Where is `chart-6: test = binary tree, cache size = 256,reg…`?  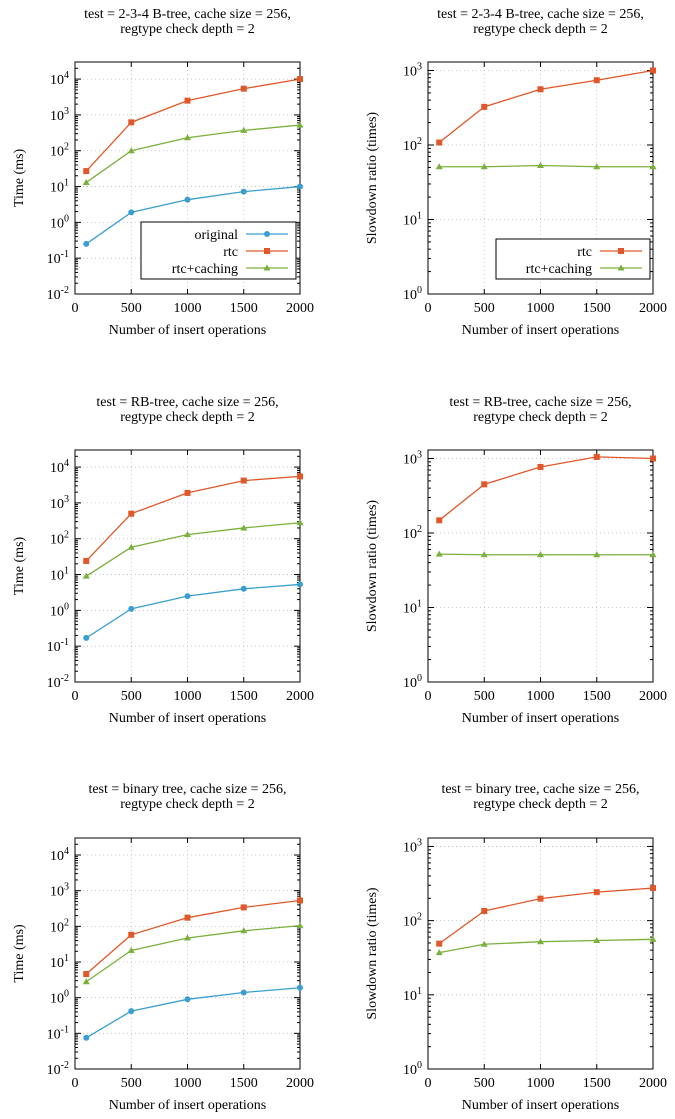
chart-6: test = binary tree, cache size = 256,reg… is located at coordinates (516, 947).